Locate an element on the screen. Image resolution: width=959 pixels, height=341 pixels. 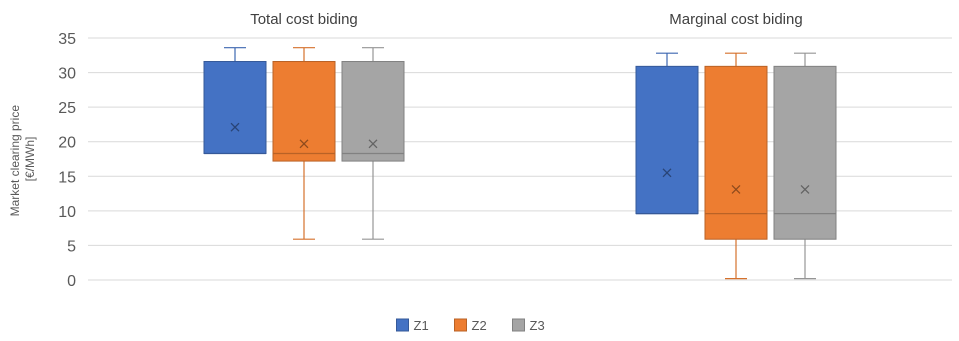
y-axis-title: Market clearing price [€/MWh] is located at coordinates (22, 159).